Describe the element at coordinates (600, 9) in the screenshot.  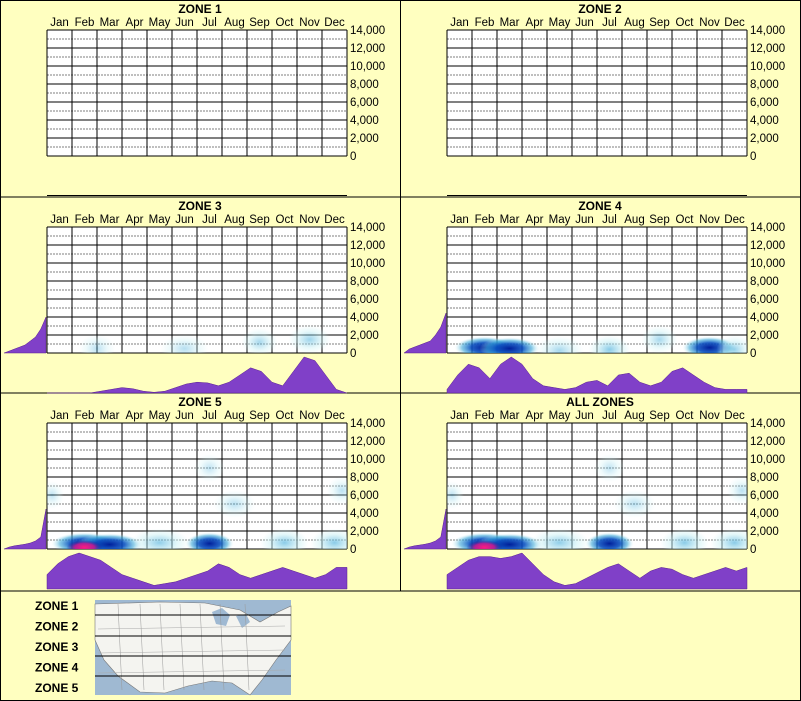
I see `panel-title: ZONE 2` at that location.